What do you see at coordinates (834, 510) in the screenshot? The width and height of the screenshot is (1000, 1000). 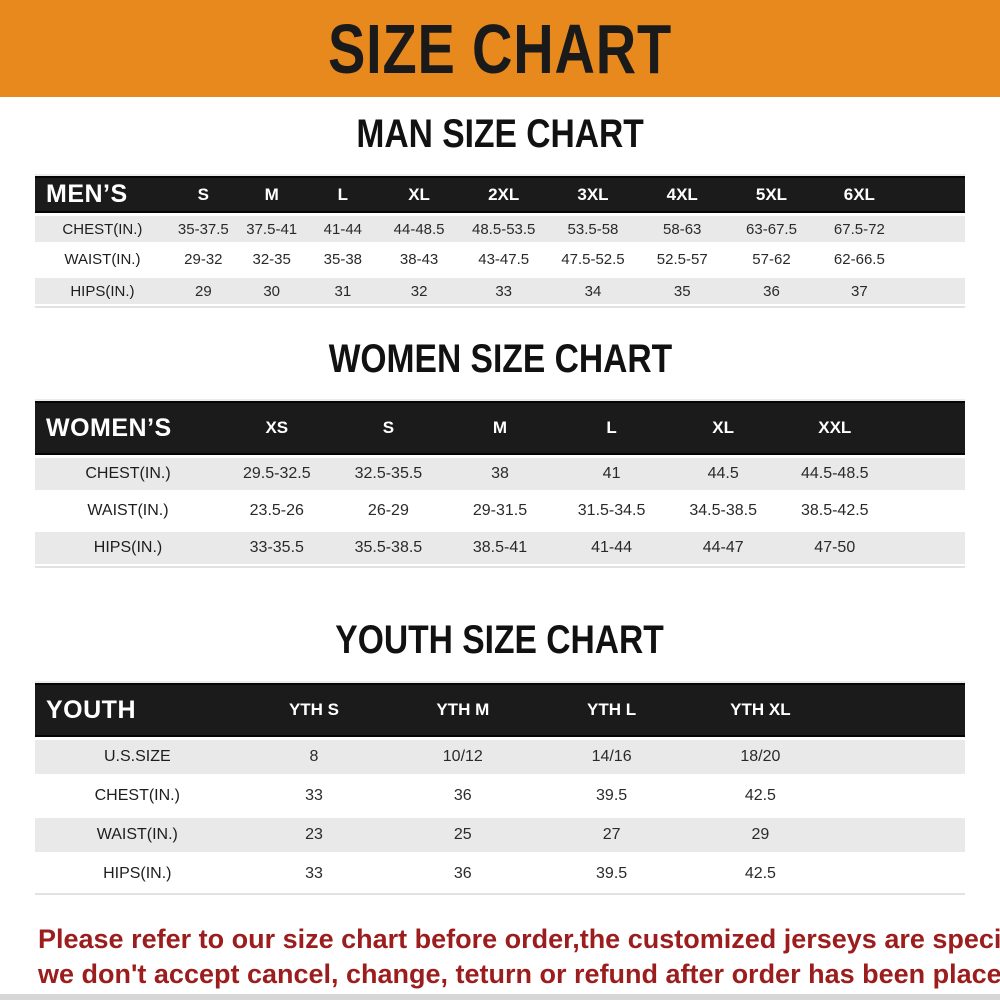 I see `size-value: 38.5-42.5` at bounding box center [834, 510].